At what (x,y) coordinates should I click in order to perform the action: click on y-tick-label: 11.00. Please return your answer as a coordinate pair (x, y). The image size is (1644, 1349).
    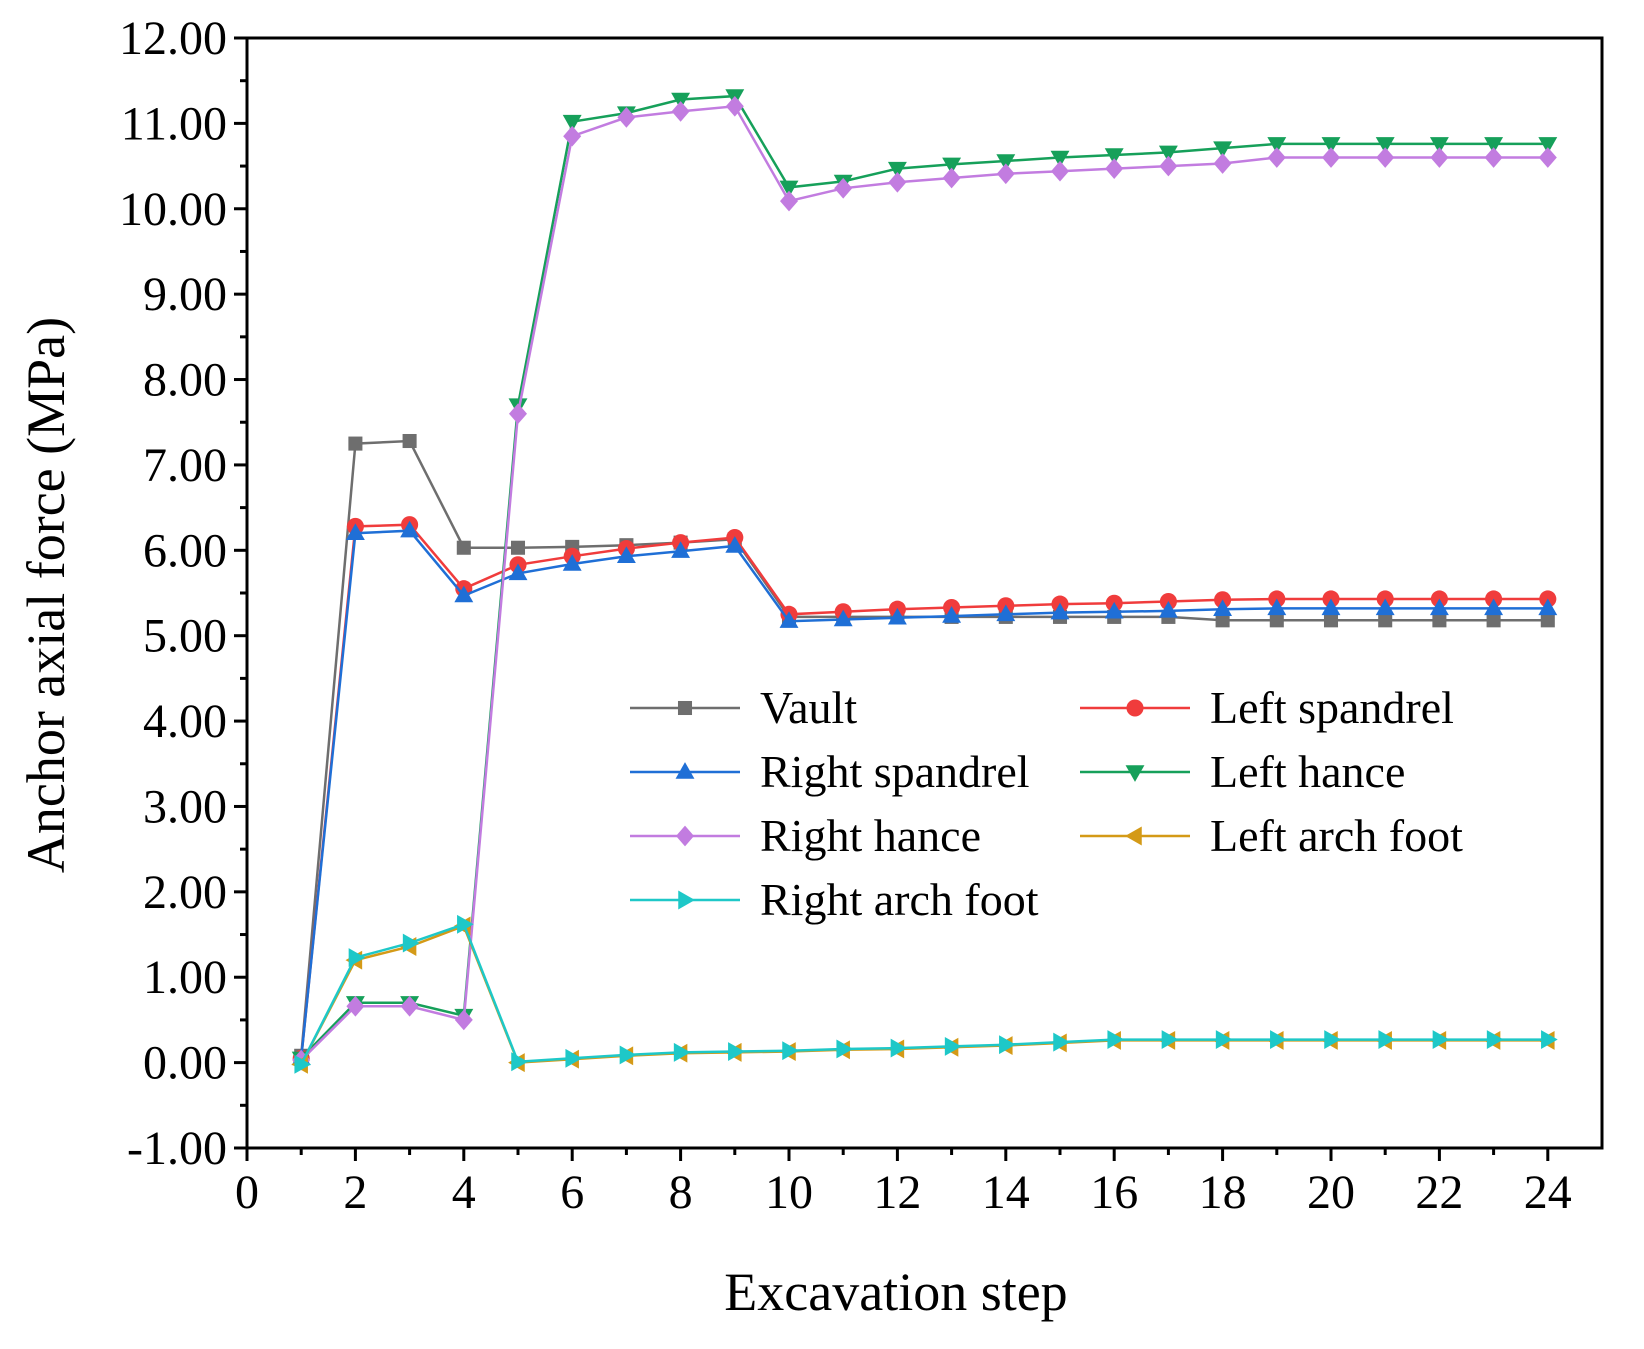
    Looking at the image, I should click on (174, 123).